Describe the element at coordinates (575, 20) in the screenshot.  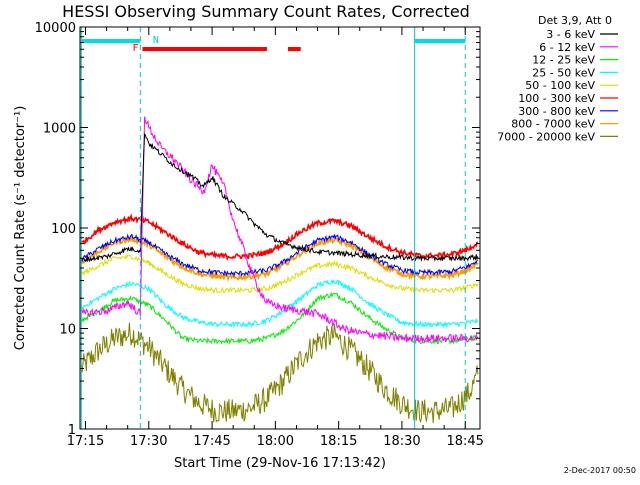
I see `legend-title: Det 3,9, Att 0` at that location.